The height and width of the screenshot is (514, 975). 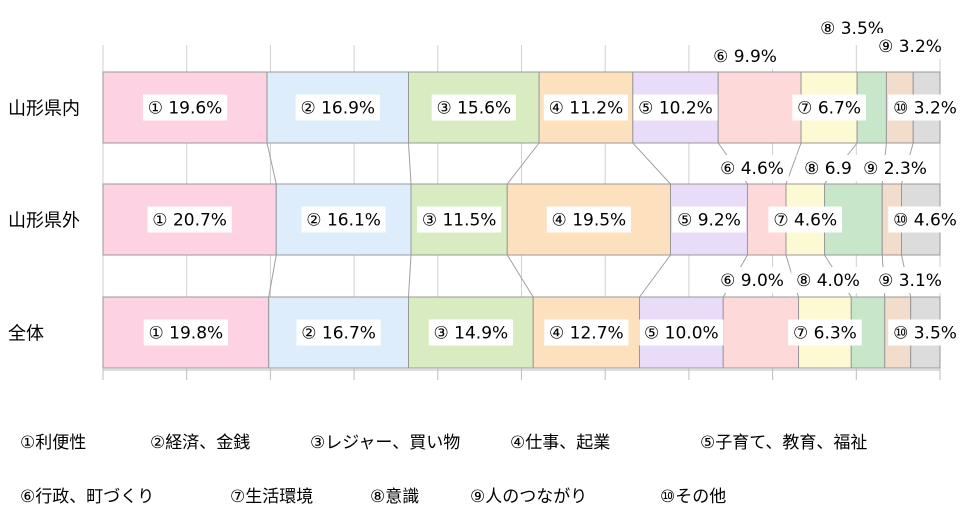 I want to click on data-label: ⑨ 2.3%, so click(x=895, y=169).